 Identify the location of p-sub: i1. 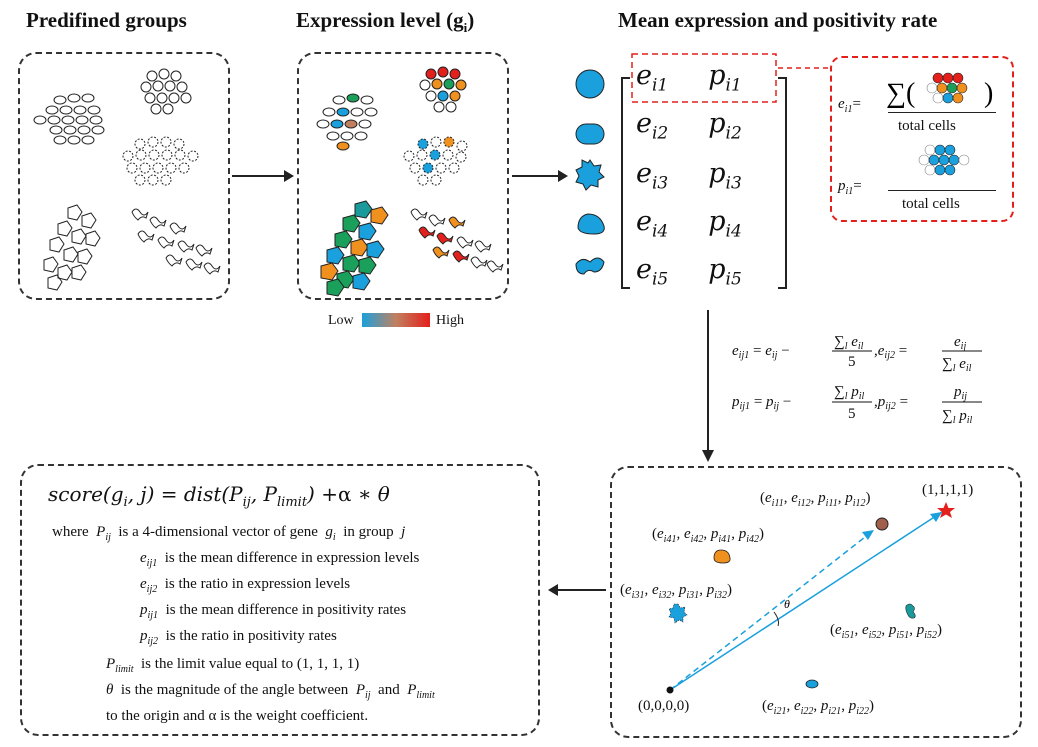
(733, 85).